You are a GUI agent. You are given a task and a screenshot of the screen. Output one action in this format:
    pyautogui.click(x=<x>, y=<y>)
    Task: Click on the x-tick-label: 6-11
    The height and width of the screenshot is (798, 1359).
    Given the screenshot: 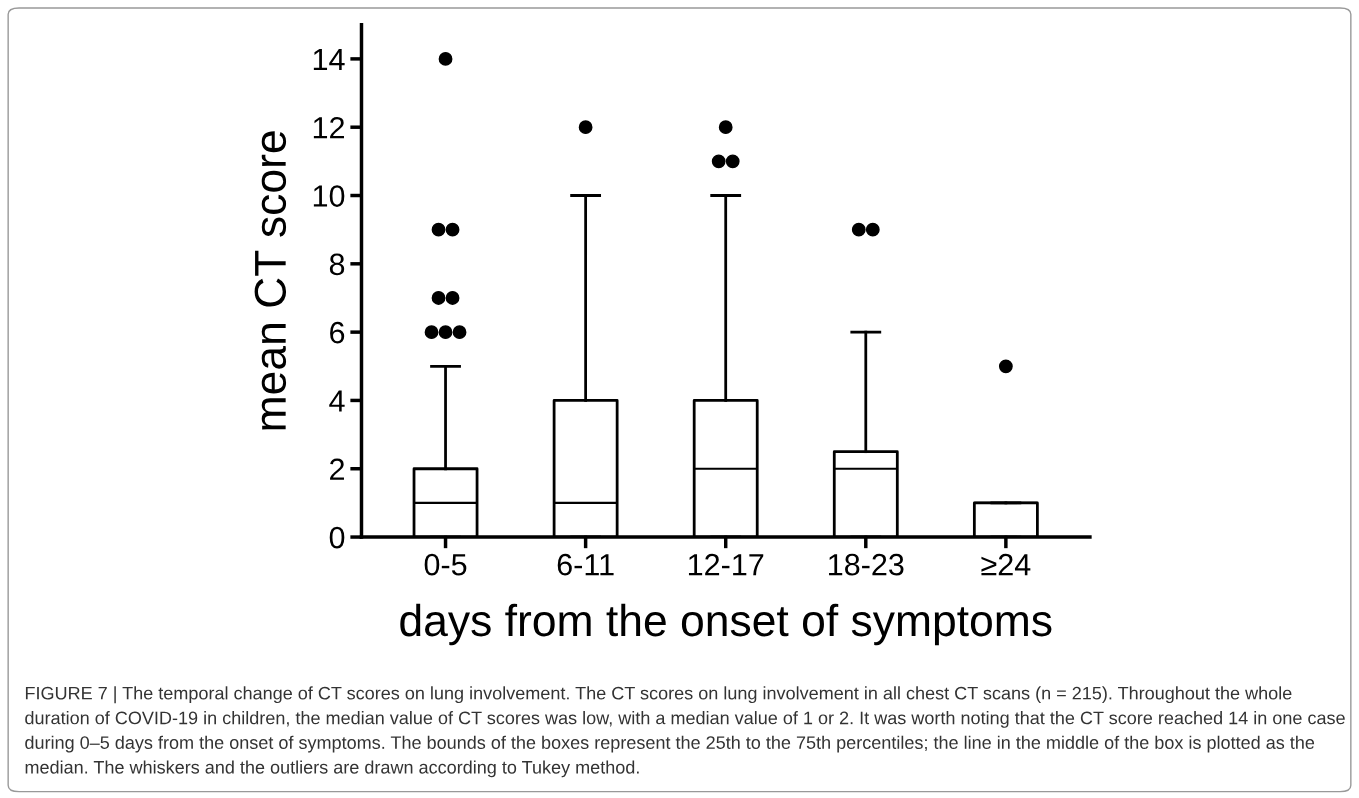 What is the action you would take?
    pyautogui.click(x=585, y=564)
    